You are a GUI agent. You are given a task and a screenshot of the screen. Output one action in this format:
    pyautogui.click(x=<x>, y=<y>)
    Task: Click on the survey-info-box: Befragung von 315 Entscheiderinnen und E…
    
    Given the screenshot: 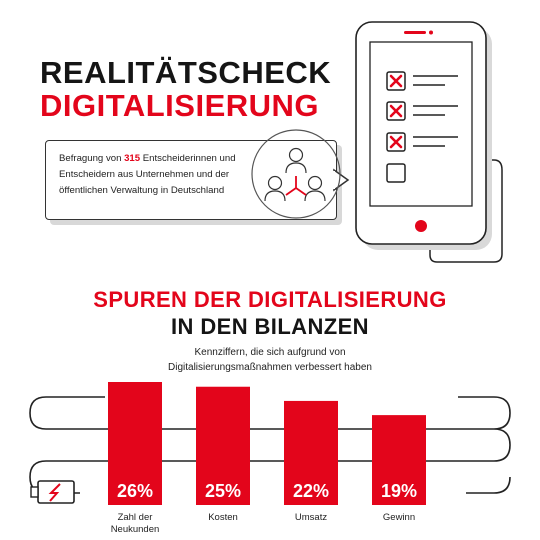 What is the action you would take?
    pyautogui.click(x=191, y=180)
    